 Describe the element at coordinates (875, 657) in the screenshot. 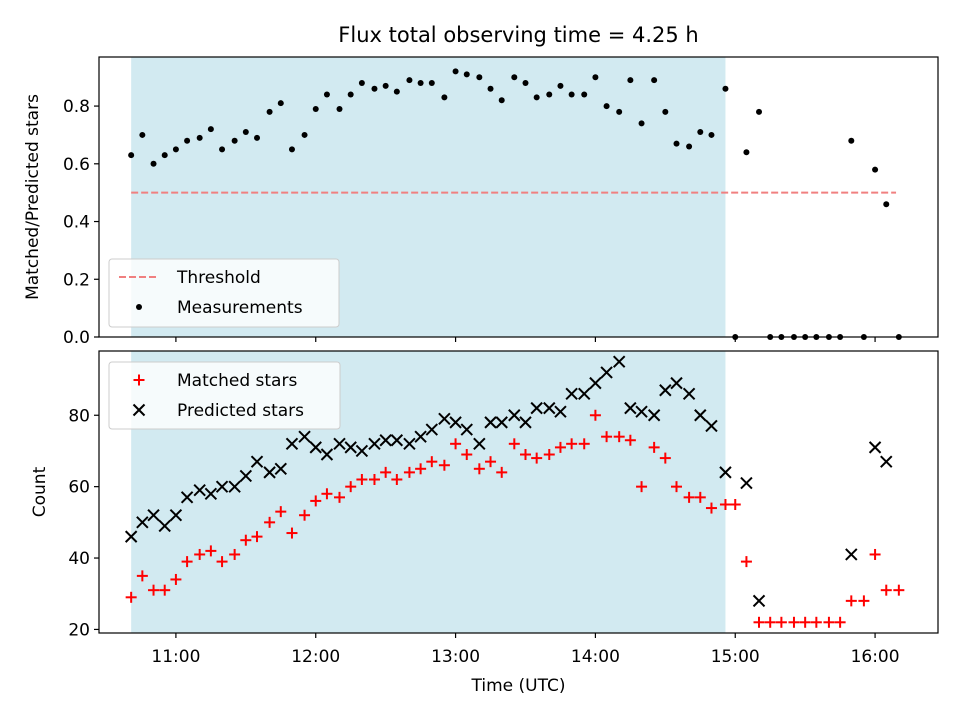

I see `x-tick-label: 16:00` at that location.